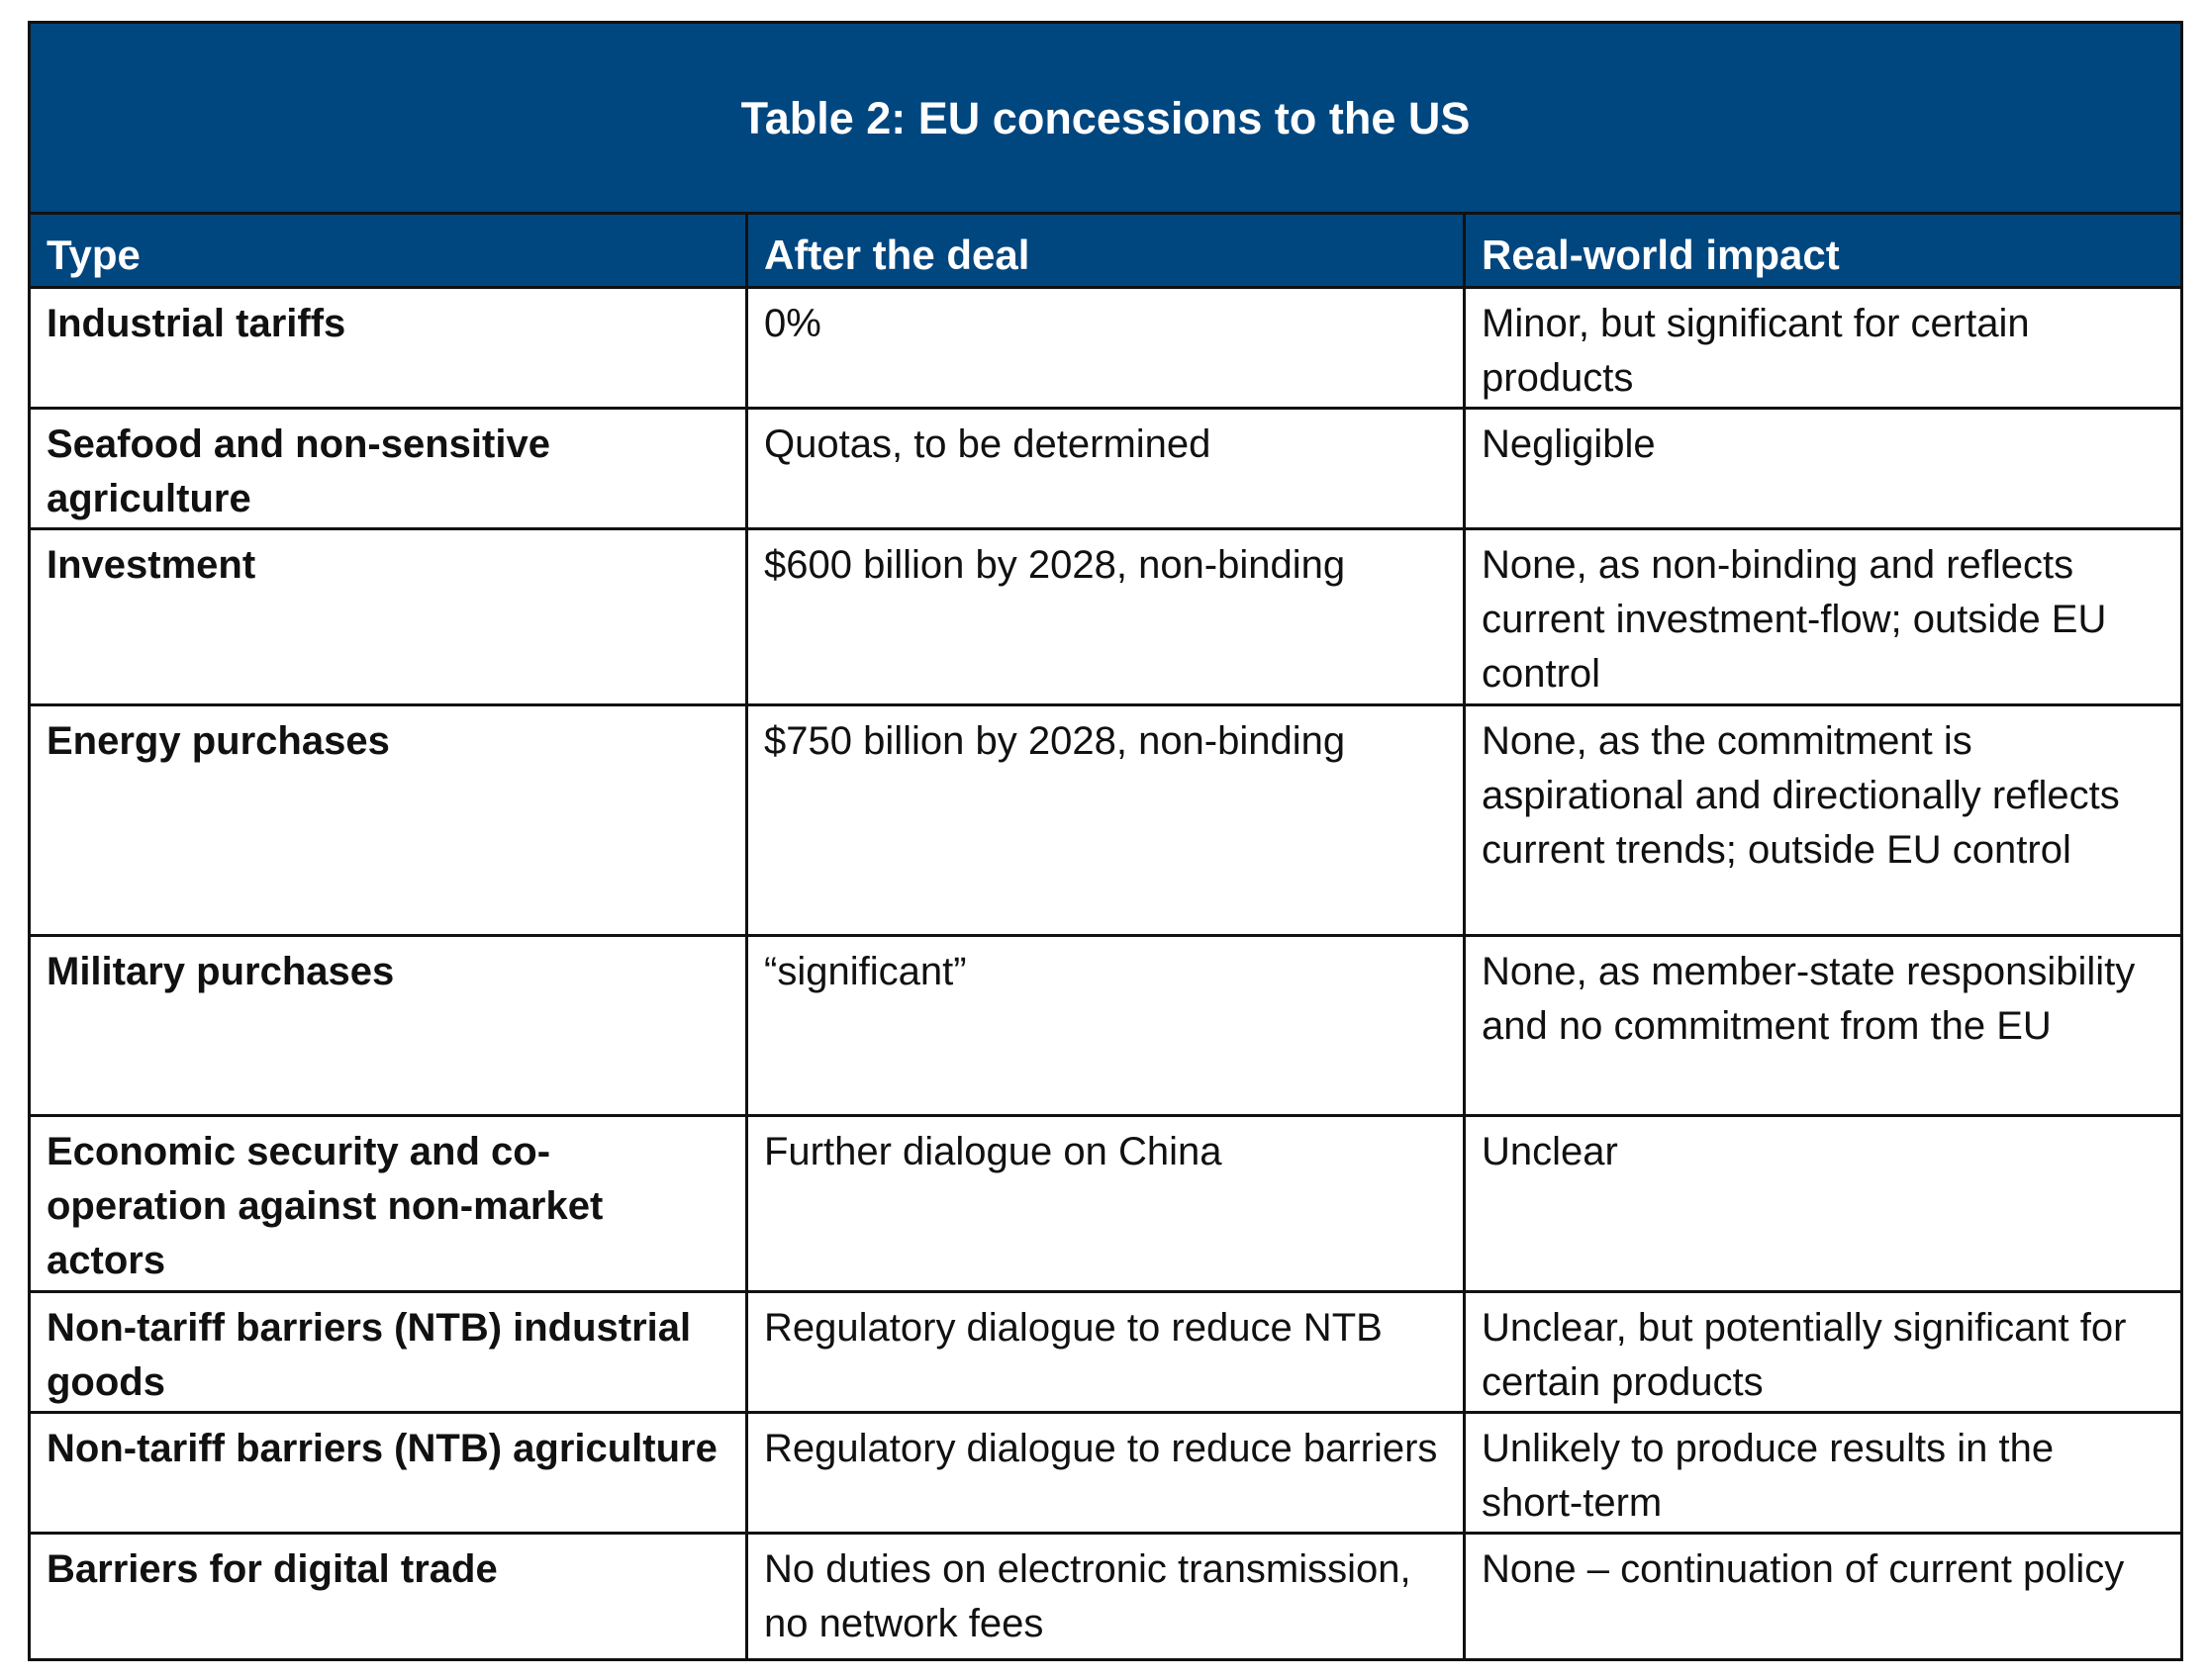 This screenshot has width=2208, height=1680. I want to click on header-row: Type After the deal Real-world impact, so click(1105, 250).